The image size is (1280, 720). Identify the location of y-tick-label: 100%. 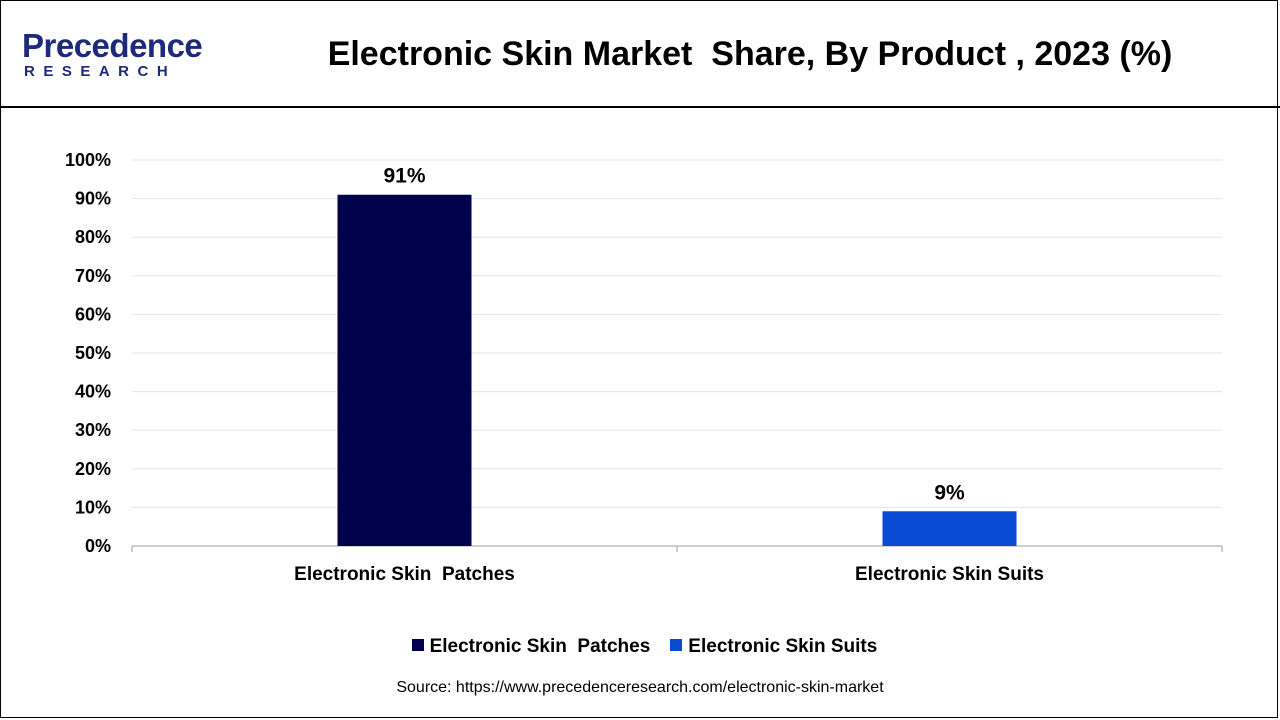
(88, 160).